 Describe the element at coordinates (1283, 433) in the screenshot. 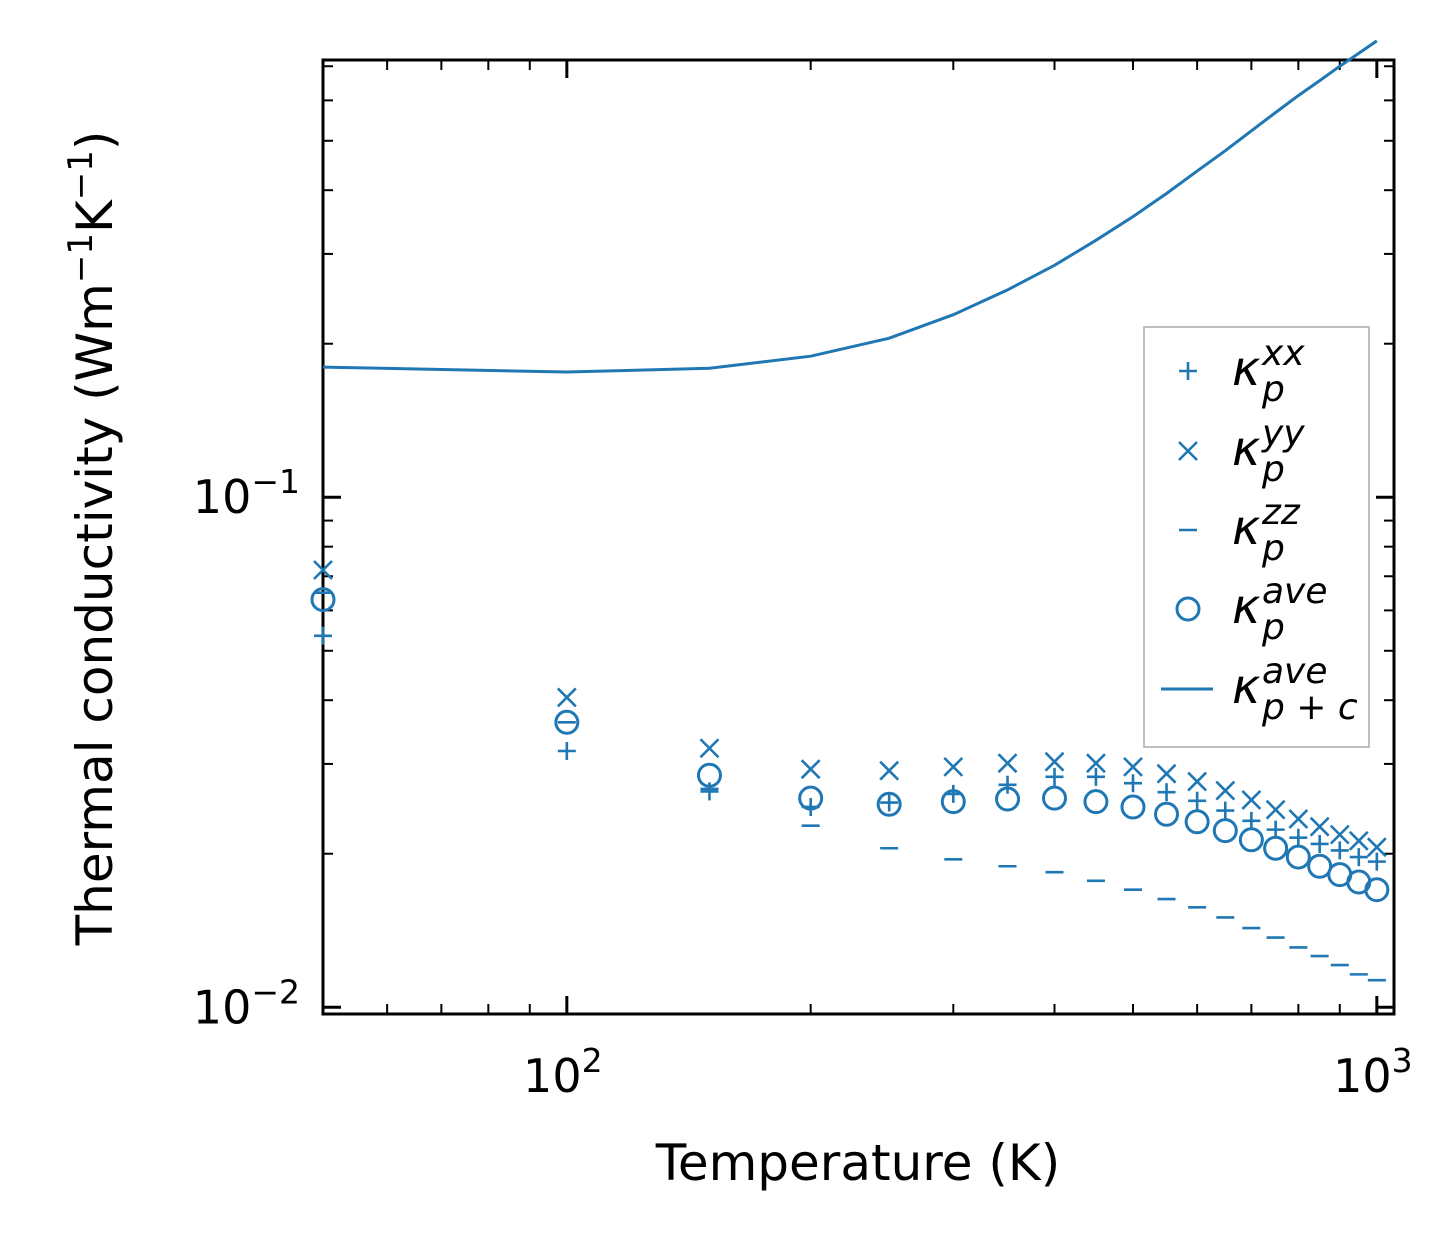

I see `legend-superscript: yy` at that location.